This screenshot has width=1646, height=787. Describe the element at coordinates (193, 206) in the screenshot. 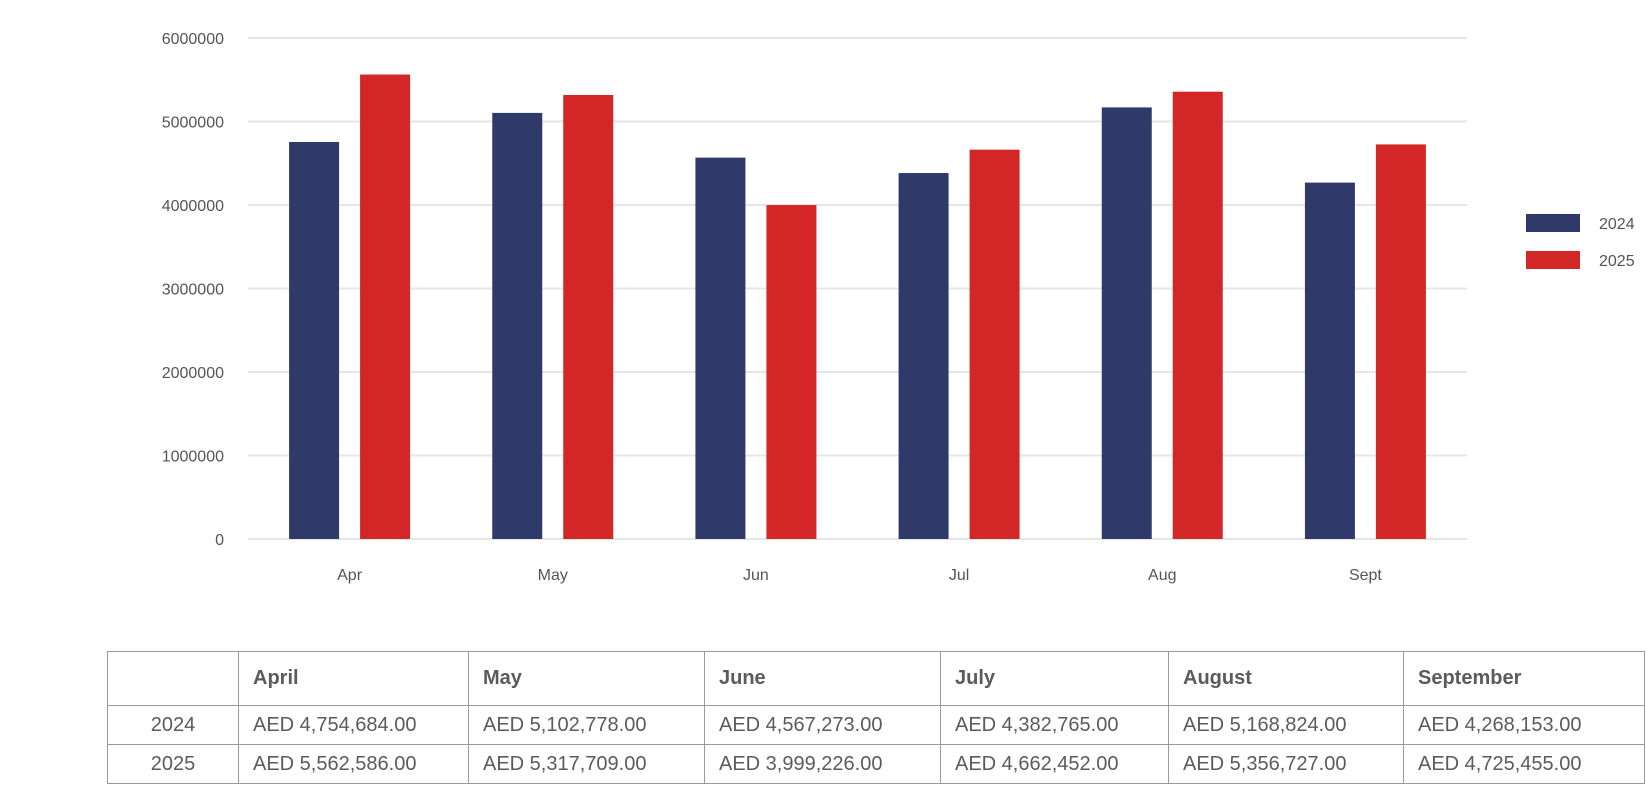

I see `y-tick-label: 4000000` at that location.